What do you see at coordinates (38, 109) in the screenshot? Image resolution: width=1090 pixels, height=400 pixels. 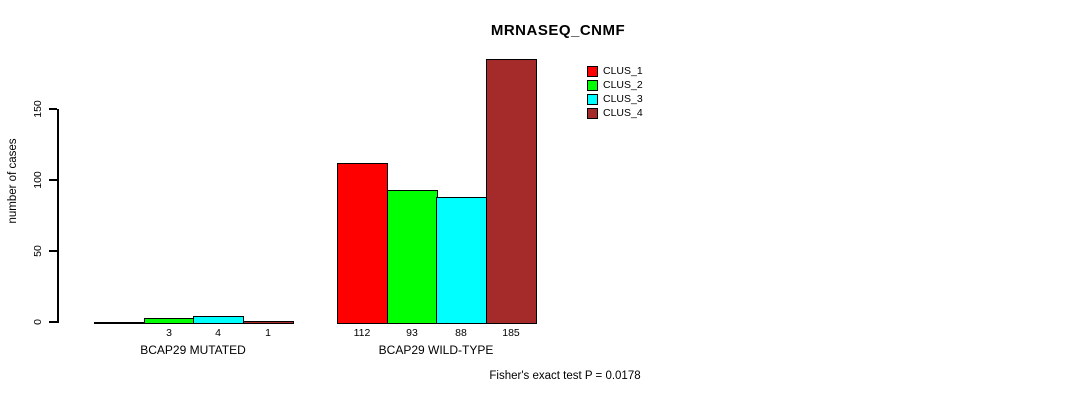 I see `y-tick-label: 150` at bounding box center [38, 109].